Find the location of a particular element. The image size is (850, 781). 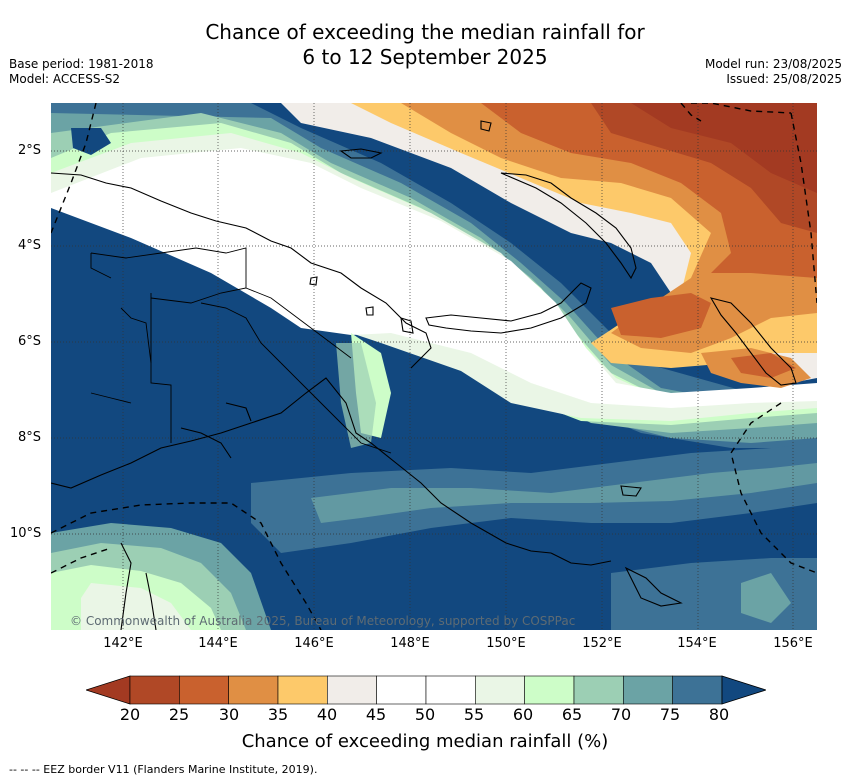

cbar-tick-40: 40 is located at coordinates (327, 714).